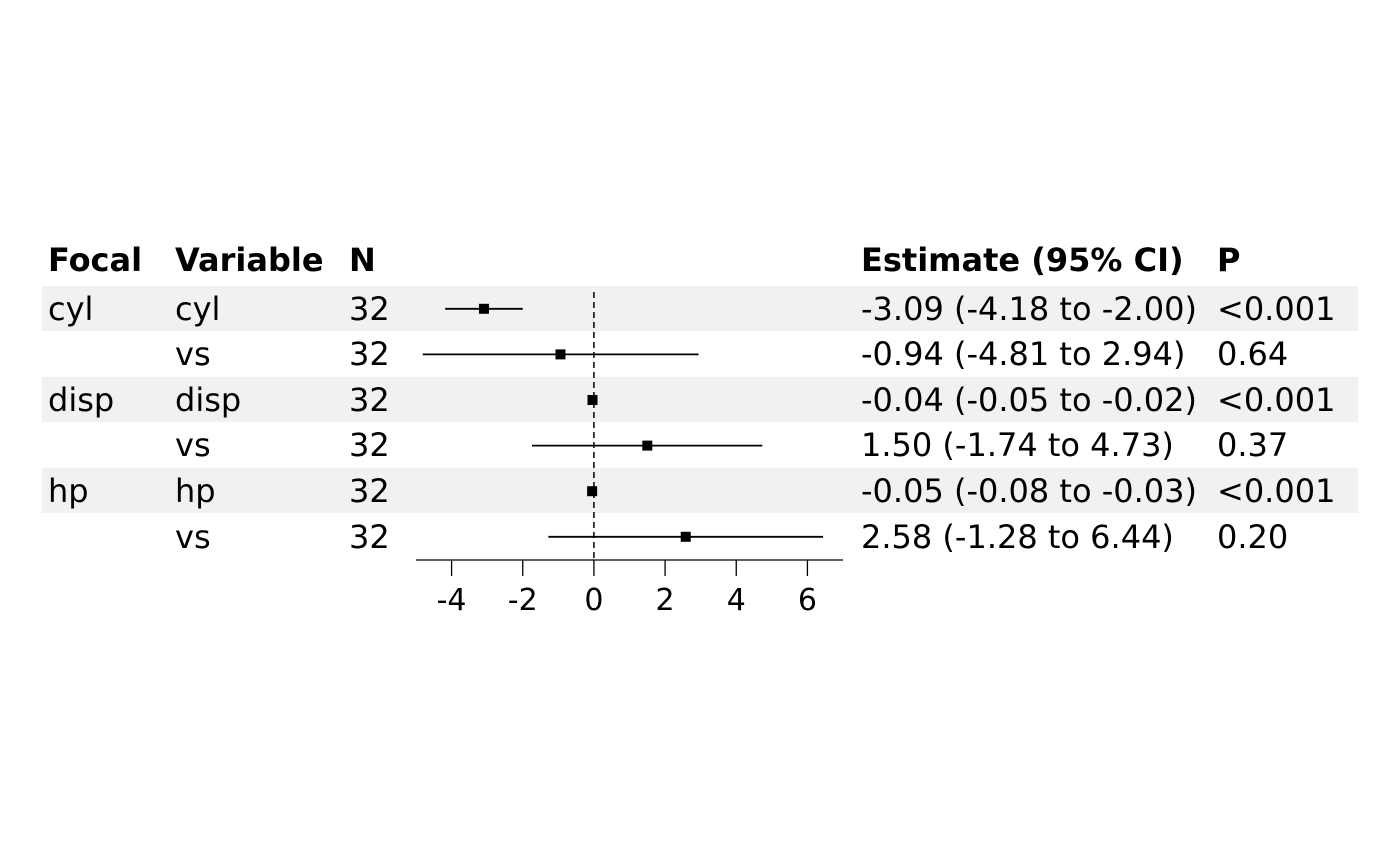 This screenshot has width=1400, height=866. What do you see at coordinates (1029, 400) in the screenshot?
I see `cell-estimate: -0.04 (-0.05 to -0.02)` at bounding box center [1029, 400].